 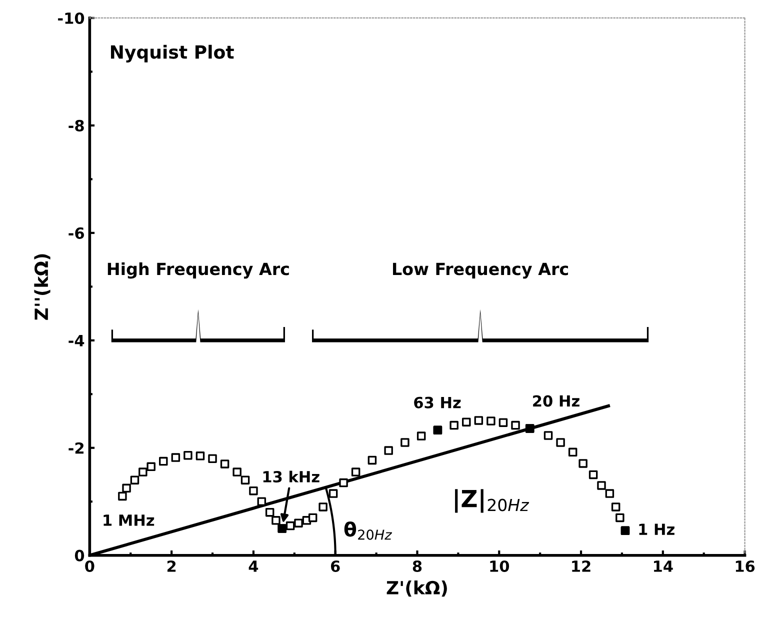 What do you see at coordinates (656, 529) in the screenshot?
I see `annotation: 1 Hz` at bounding box center [656, 529].